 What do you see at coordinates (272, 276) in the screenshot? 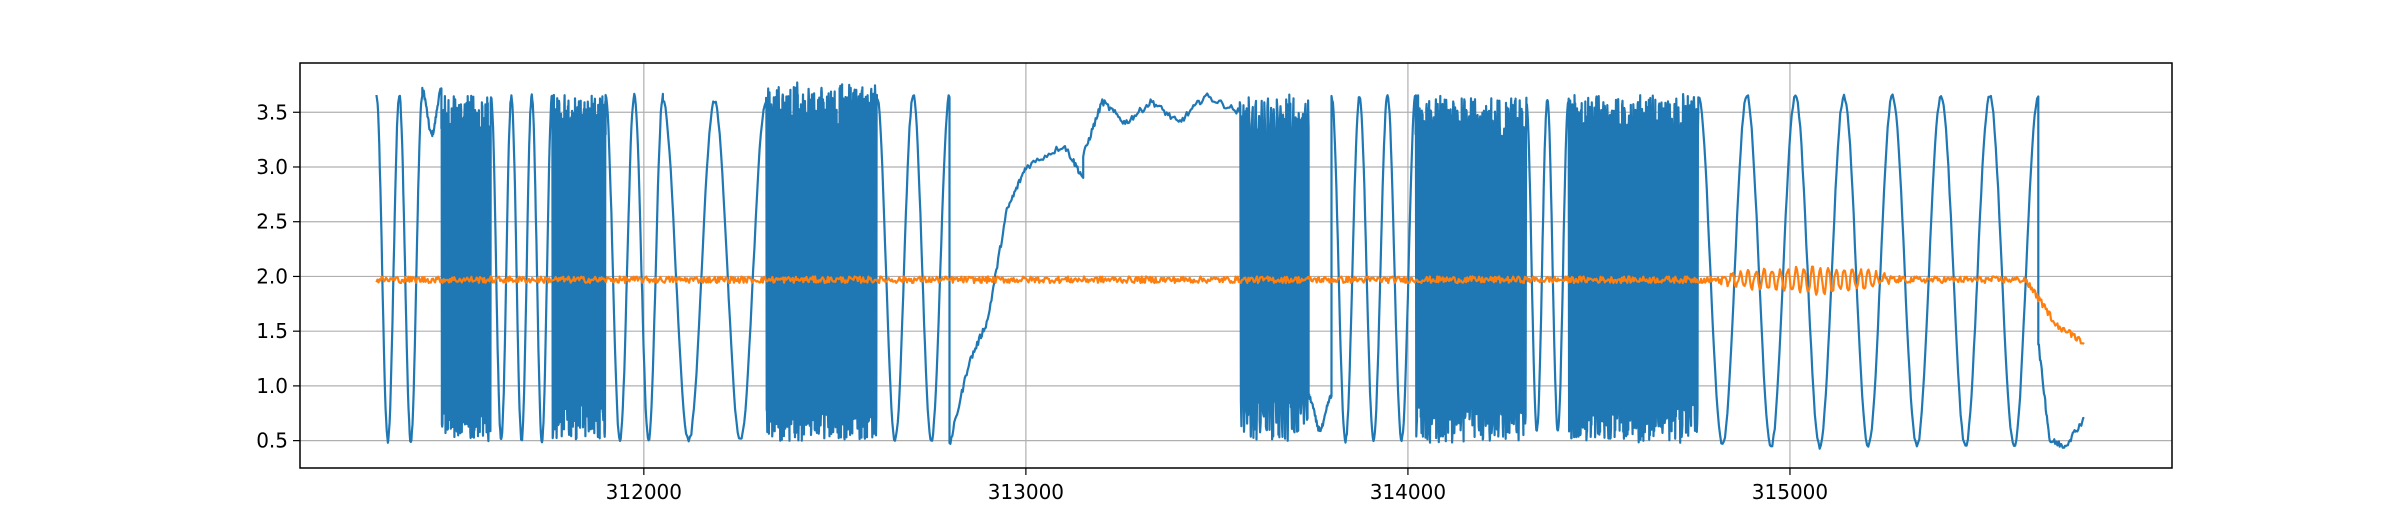
I see `y-tick-label: 2.0` at bounding box center [272, 276].